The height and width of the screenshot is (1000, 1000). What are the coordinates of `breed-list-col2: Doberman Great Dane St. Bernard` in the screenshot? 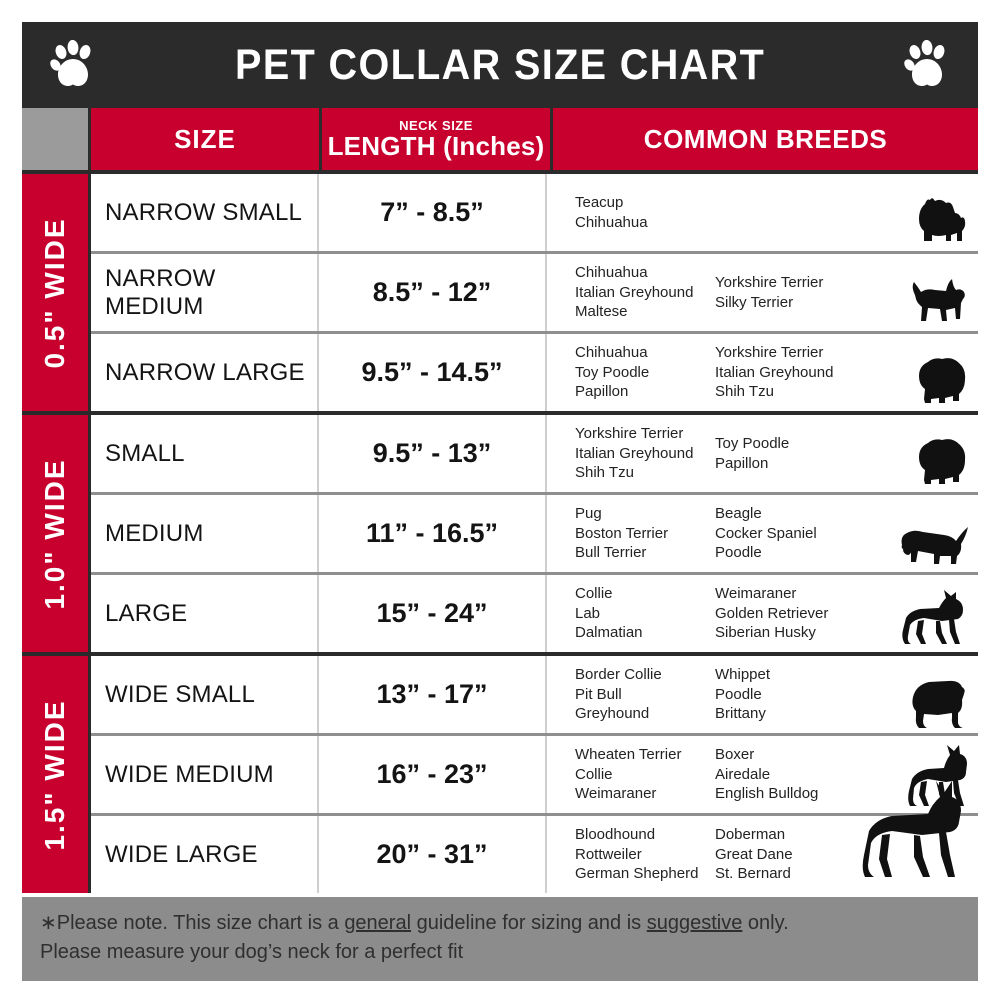 It's located at (785, 854).